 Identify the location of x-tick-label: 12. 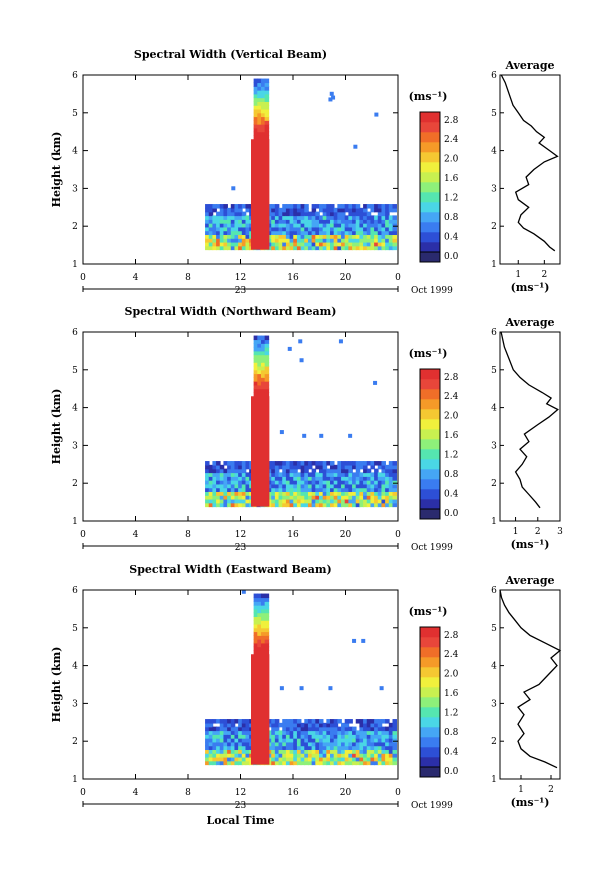
(240, 278).